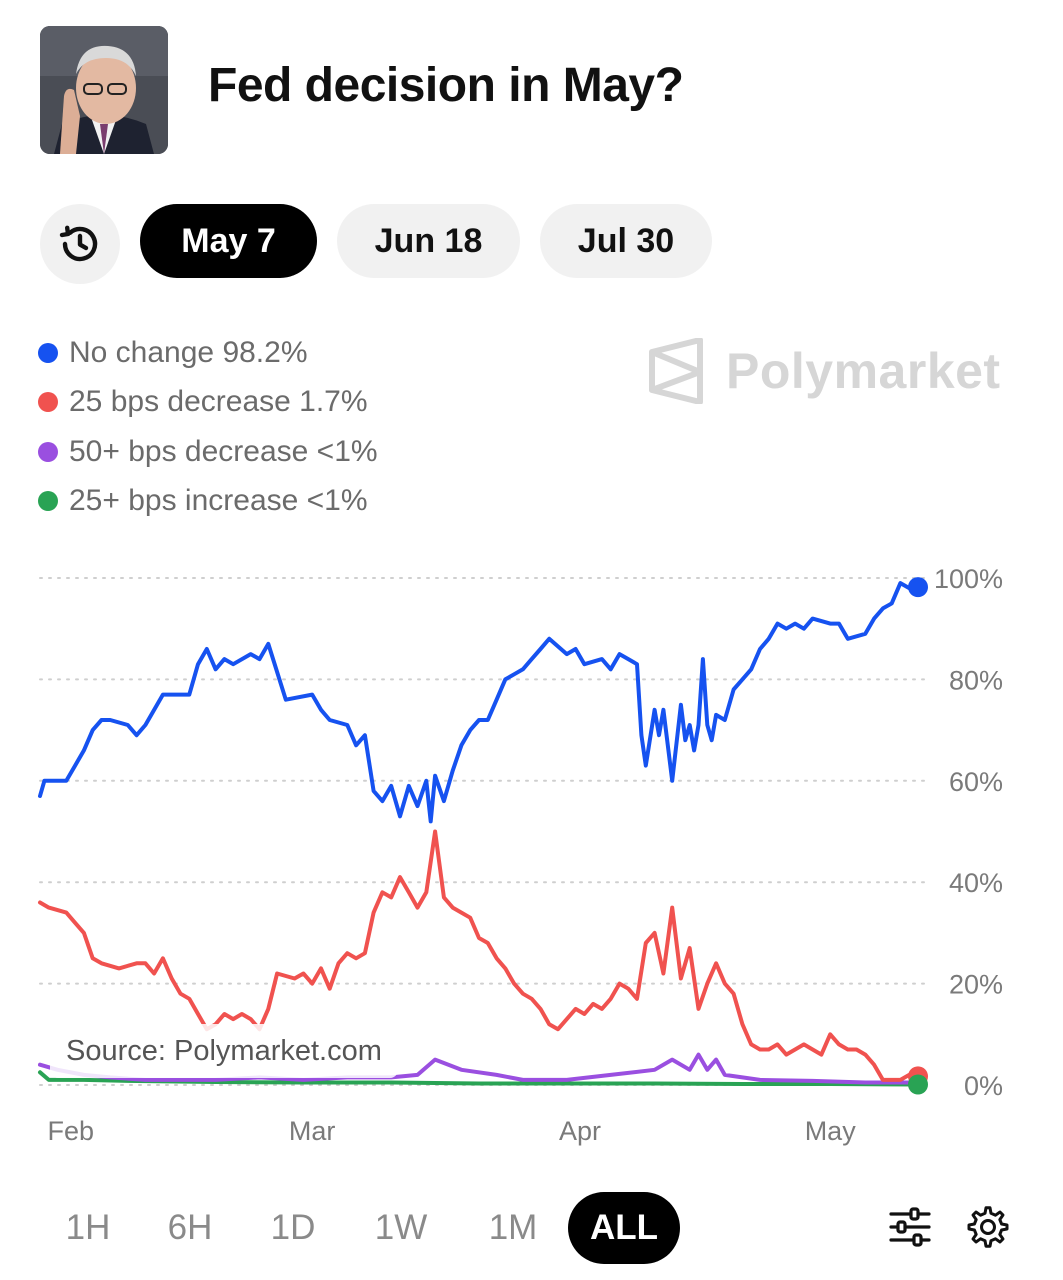 This screenshot has height=1280, width=1063. What do you see at coordinates (228, 241) in the screenshot?
I see `tab-may-7: May 7` at bounding box center [228, 241].